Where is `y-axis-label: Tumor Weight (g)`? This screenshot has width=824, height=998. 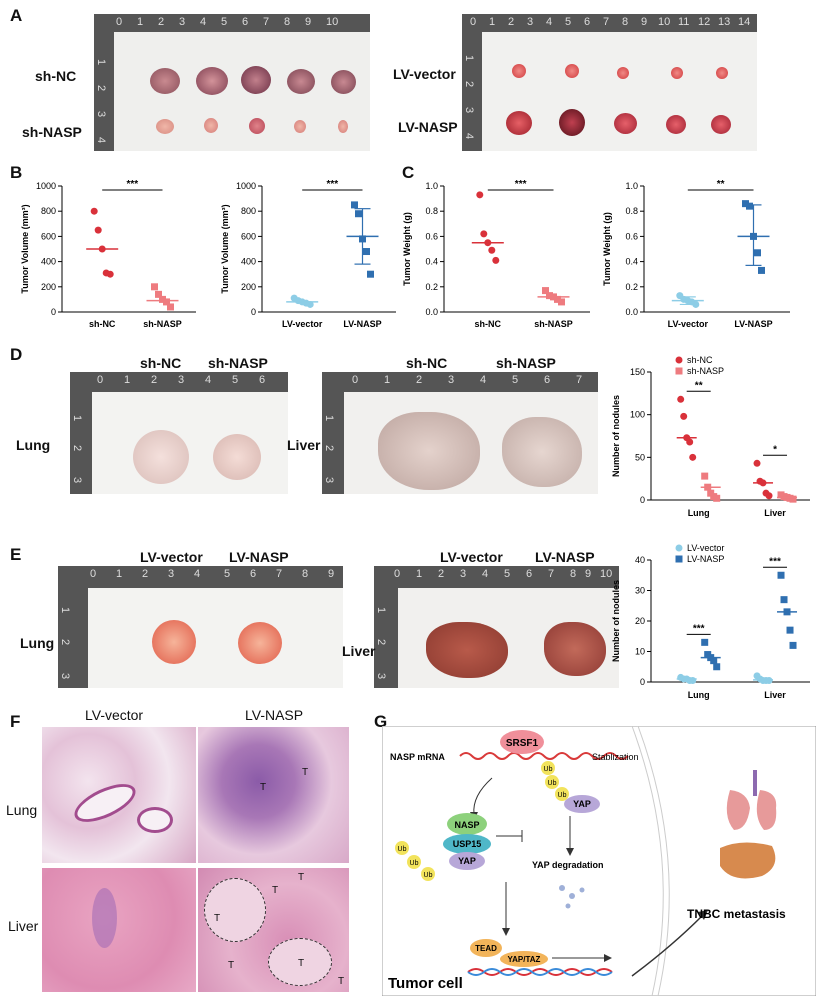
y-axis-label: Tumor Weight (g) is located at coordinates (407, 249).